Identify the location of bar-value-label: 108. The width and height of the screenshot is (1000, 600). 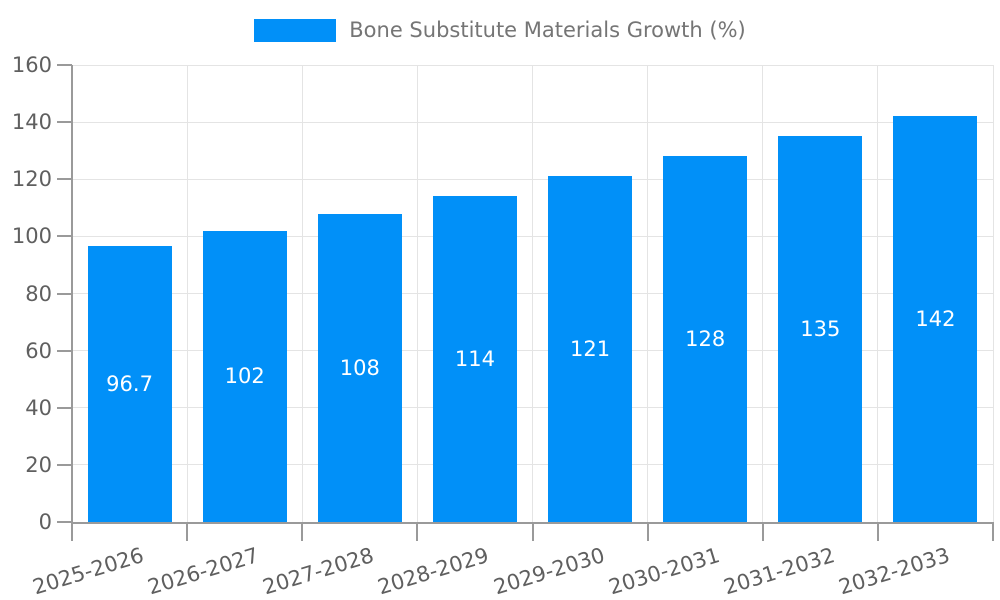
(359, 367).